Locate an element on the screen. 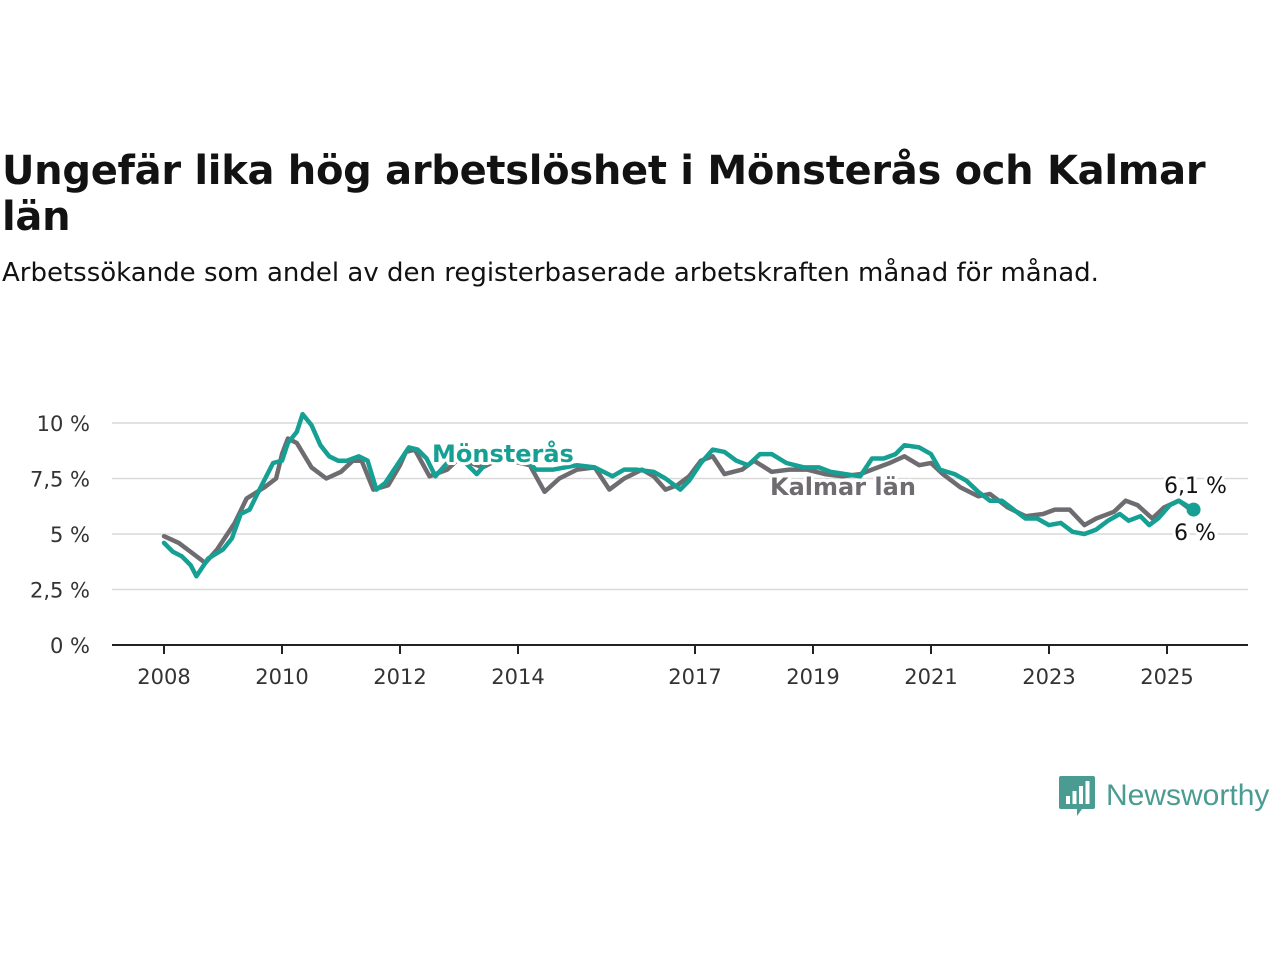  end-value-label-monsteras: 6,1 % is located at coordinates (1195, 486).